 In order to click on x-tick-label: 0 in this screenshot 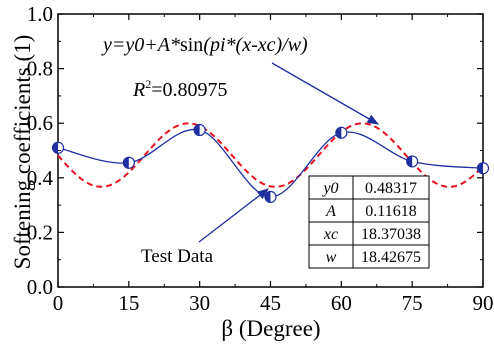, I will do `click(58, 303)`.